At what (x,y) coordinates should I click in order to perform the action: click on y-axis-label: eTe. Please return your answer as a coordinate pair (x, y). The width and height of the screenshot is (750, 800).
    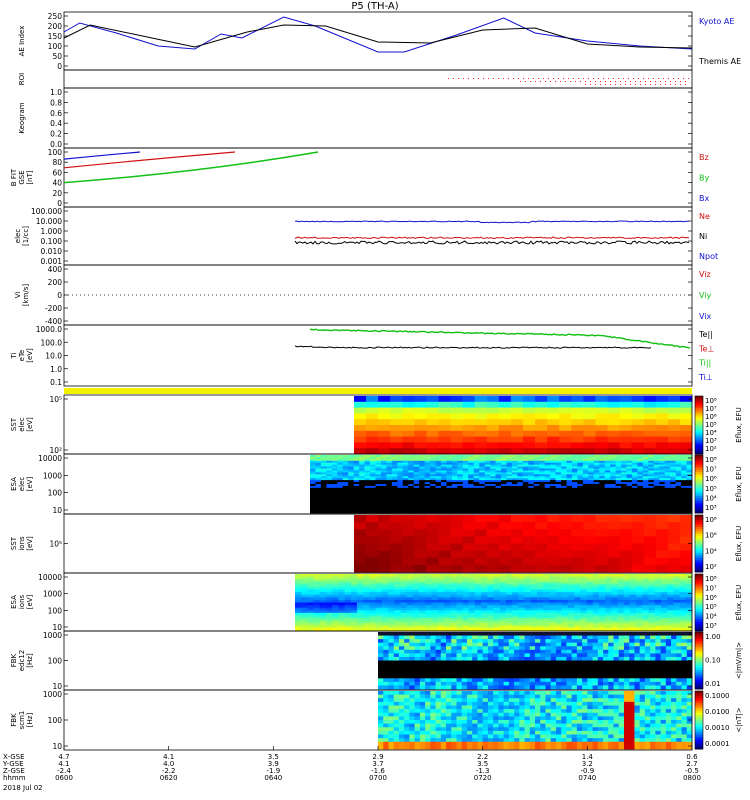
    Looking at the image, I should click on (22, 356).